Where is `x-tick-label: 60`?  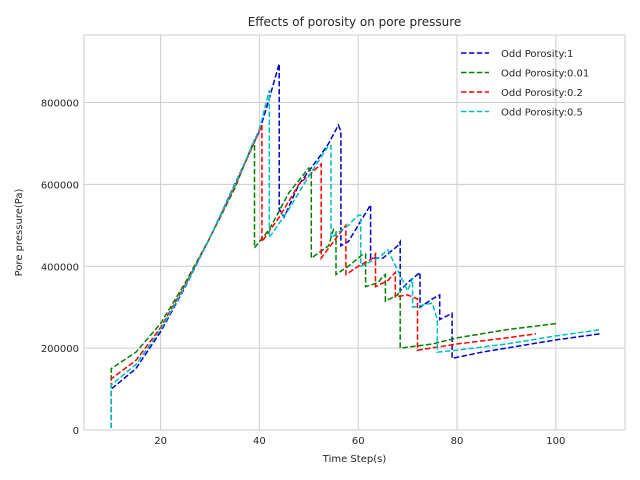 x-tick-label: 60 is located at coordinates (358, 441).